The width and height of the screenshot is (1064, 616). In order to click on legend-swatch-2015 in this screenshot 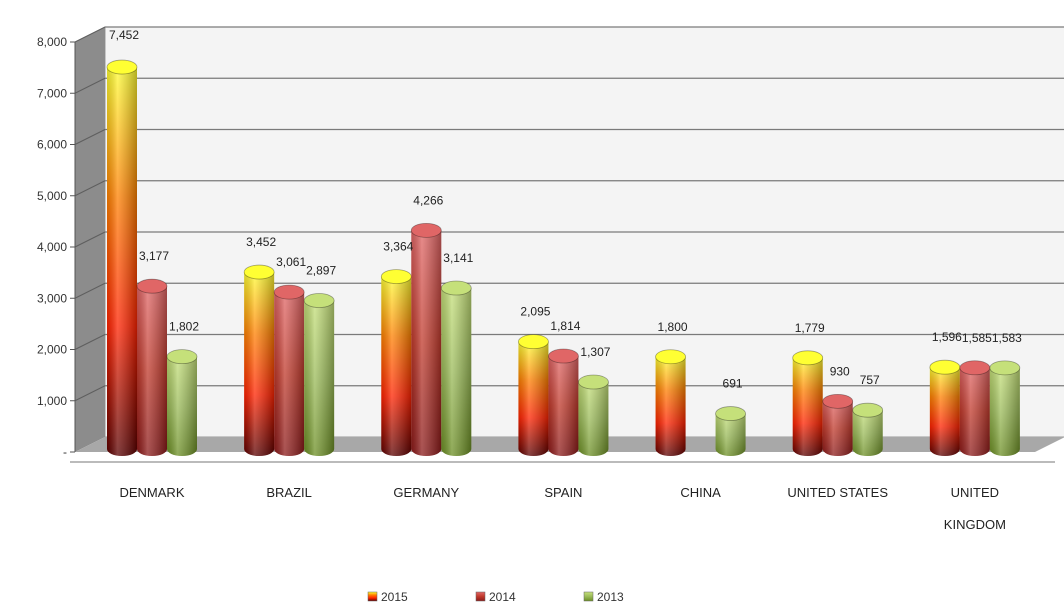, I will do `click(372, 596)`.